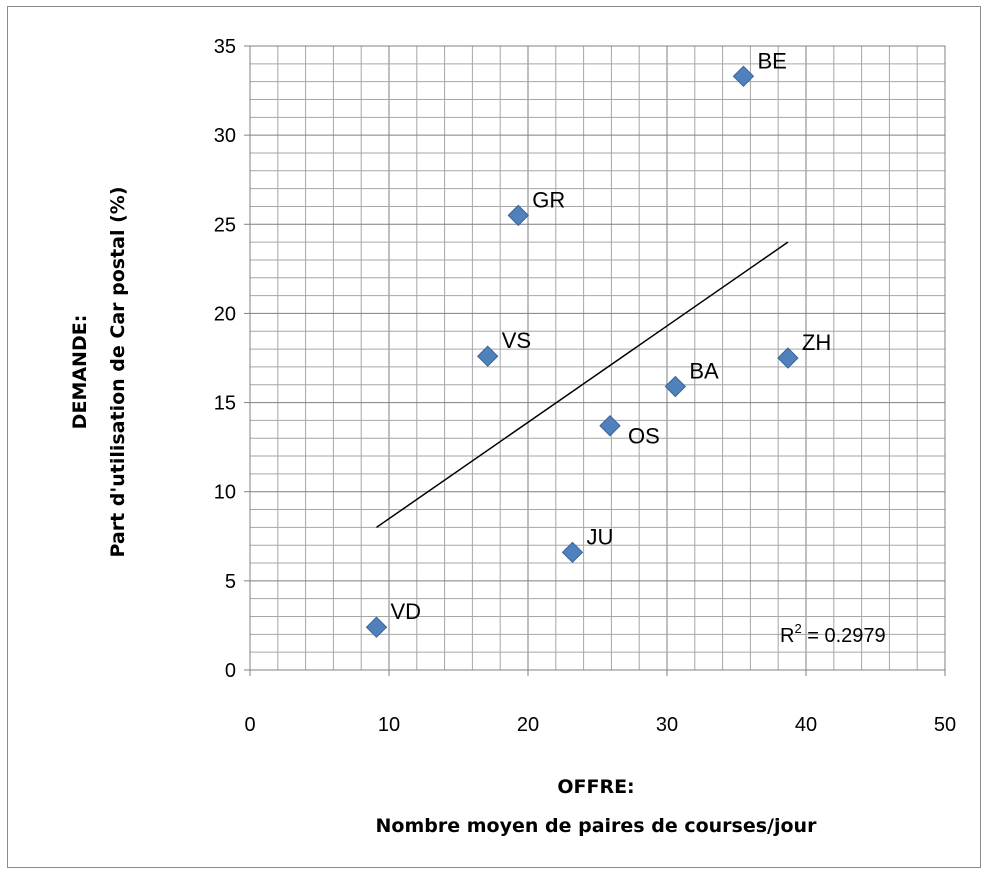 The image size is (984, 874). What do you see at coordinates (80, 372) in the screenshot?
I see `y-axis-title-line1: DEMANDE:` at bounding box center [80, 372].